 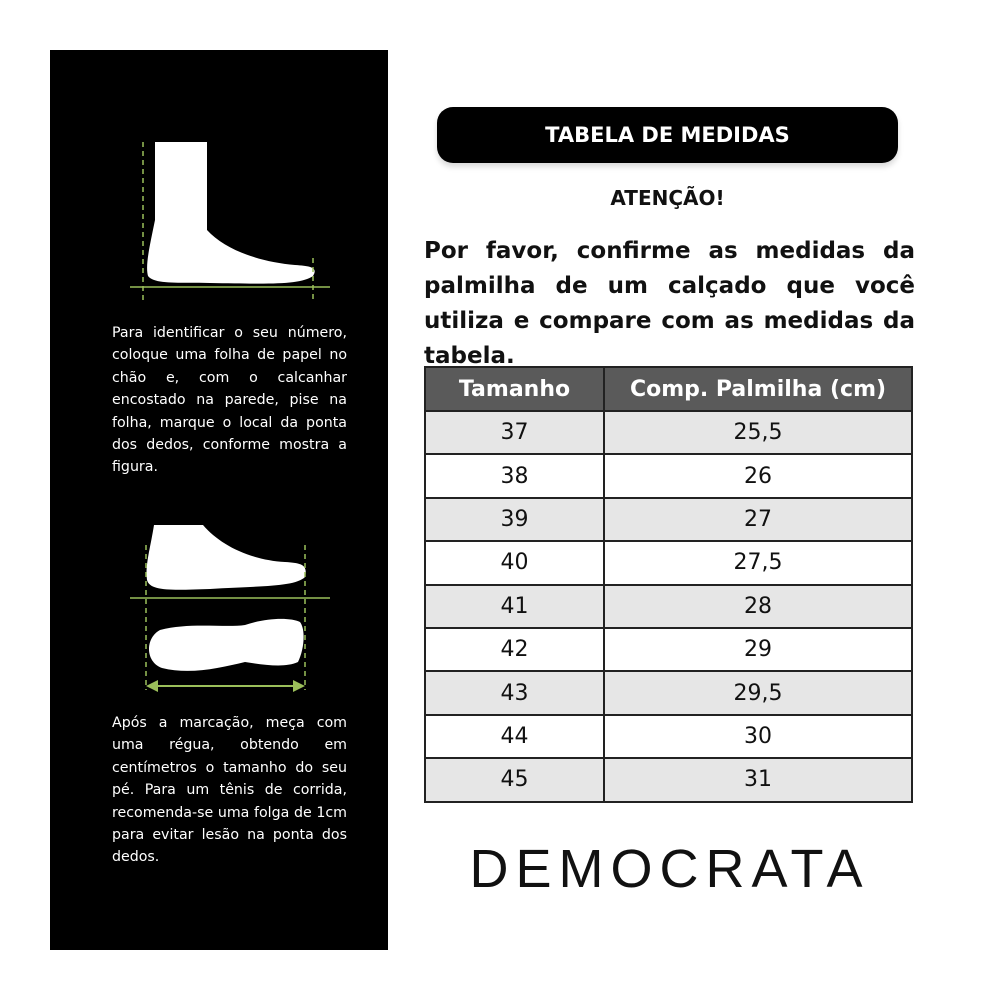 I want to click on table-header-row: Tamanho Comp. Palmilha (cm), so click(x=668, y=389).